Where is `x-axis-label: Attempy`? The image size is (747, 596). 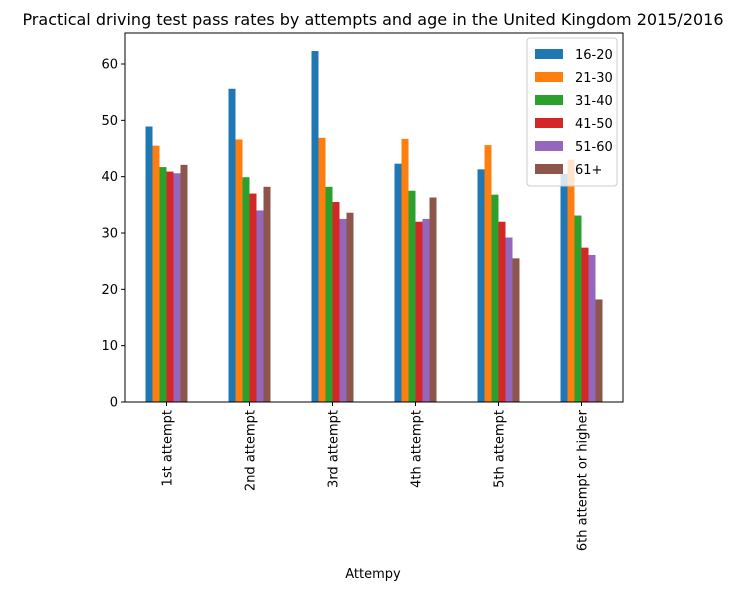 x-axis-label: Attempy is located at coordinates (373, 574).